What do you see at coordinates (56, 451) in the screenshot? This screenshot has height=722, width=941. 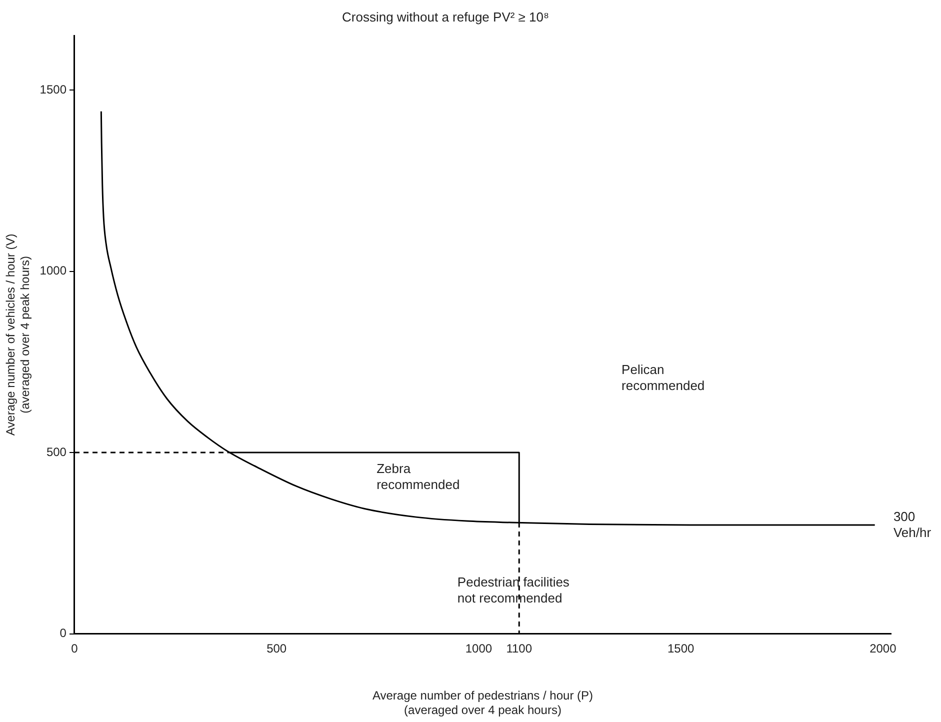 I see `y-tick-label: 500` at bounding box center [56, 451].